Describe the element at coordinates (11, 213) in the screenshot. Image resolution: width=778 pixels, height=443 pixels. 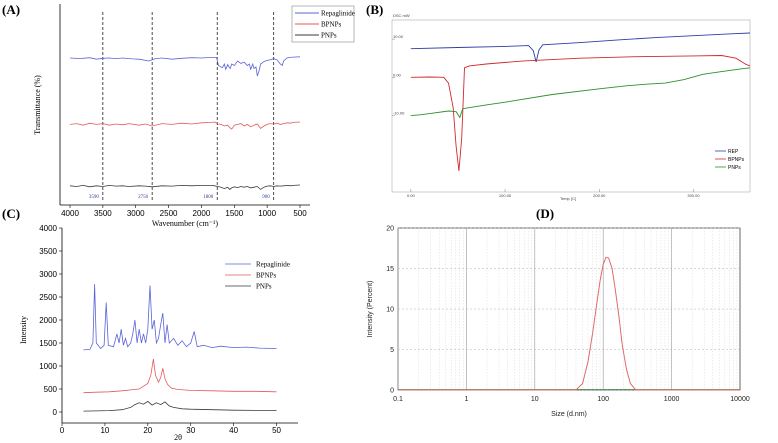
I see `panel-c-label: (C)` at that location.